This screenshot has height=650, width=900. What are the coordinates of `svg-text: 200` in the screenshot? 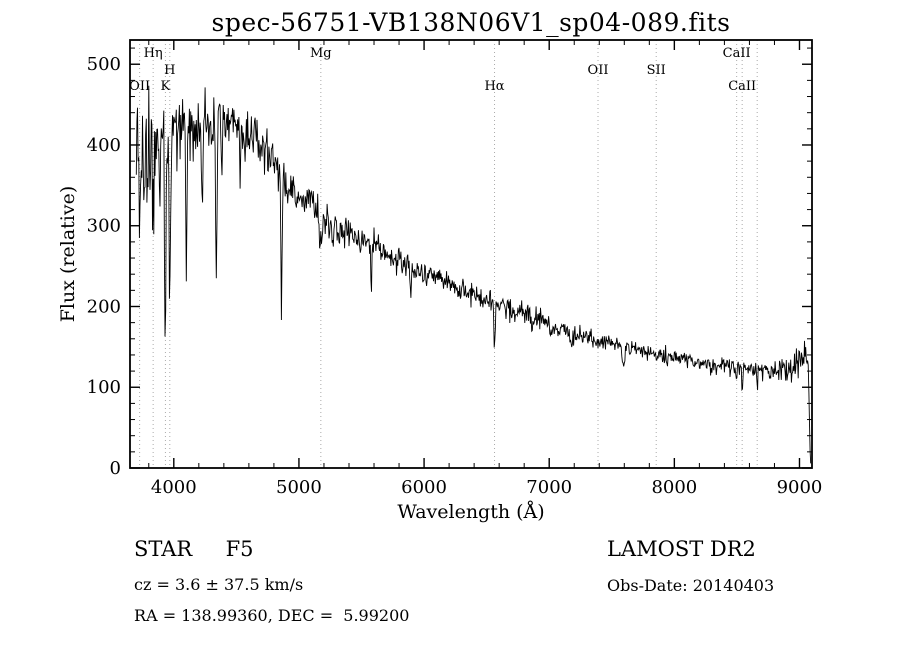 It's located at (104, 306).